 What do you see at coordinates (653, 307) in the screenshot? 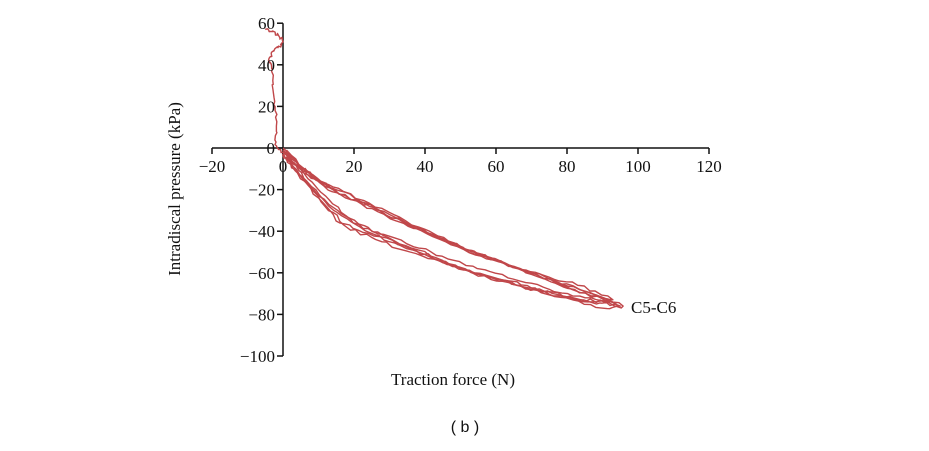
I see `series-annotation: C5-C6` at bounding box center [653, 307].